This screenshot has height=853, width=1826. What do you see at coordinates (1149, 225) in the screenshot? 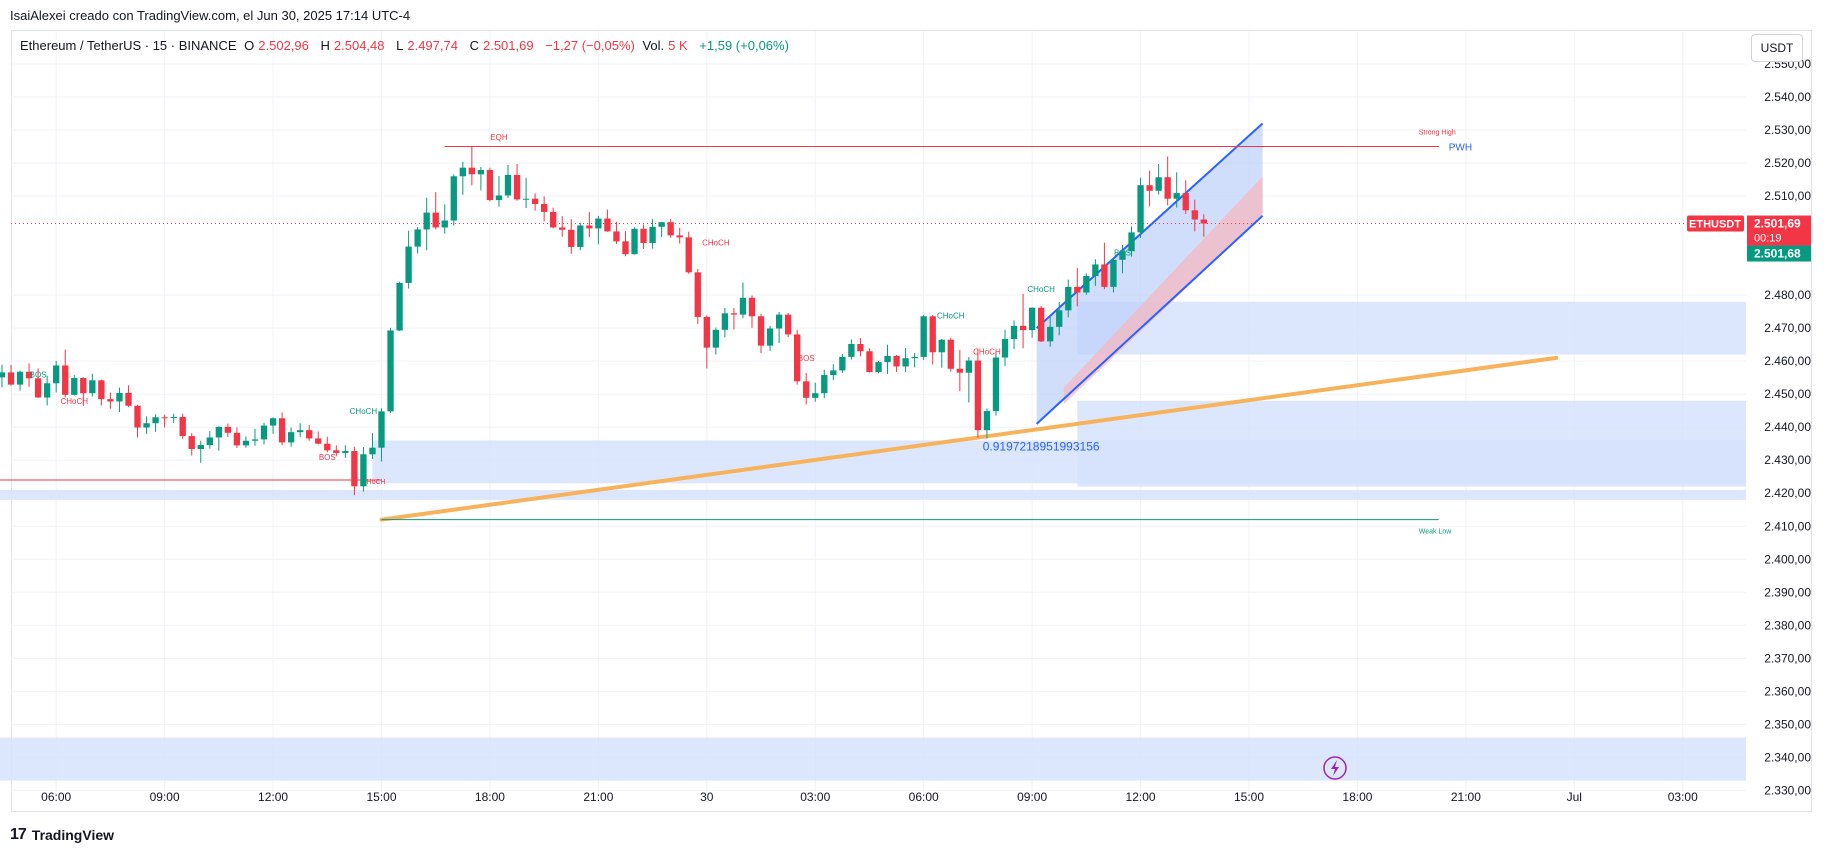
I see `channel-upper-line` at bounding box center [1149, 225].